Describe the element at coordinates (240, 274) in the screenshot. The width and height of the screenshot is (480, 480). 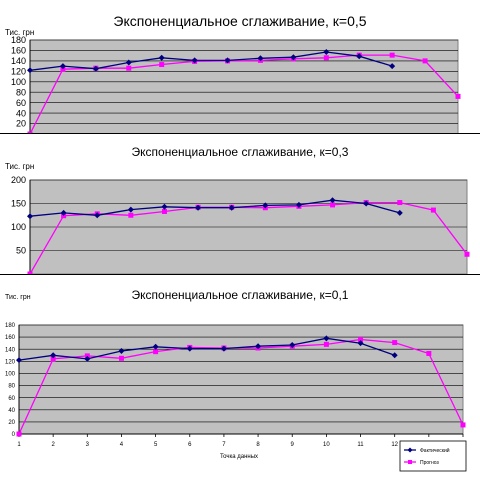
I see `panel-divider` at that location.